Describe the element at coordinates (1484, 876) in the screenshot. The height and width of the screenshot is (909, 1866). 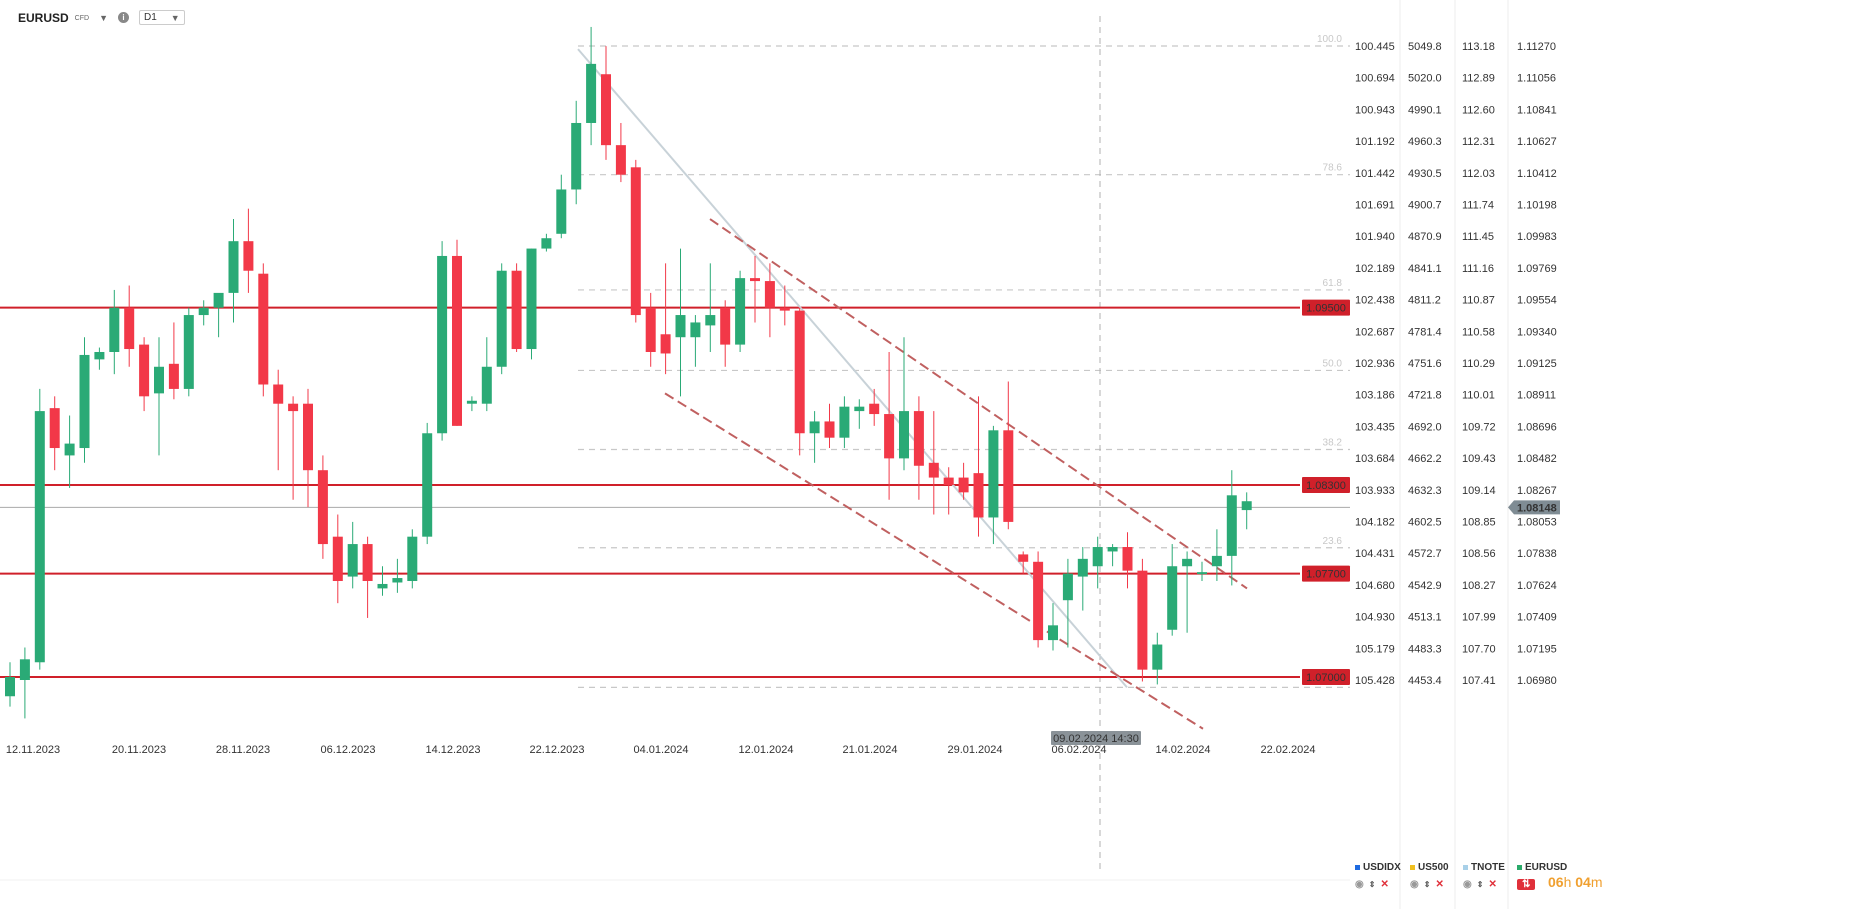
I see `legend-item-tnote: TNOTE ◉ ⇕ ✕` at that location.